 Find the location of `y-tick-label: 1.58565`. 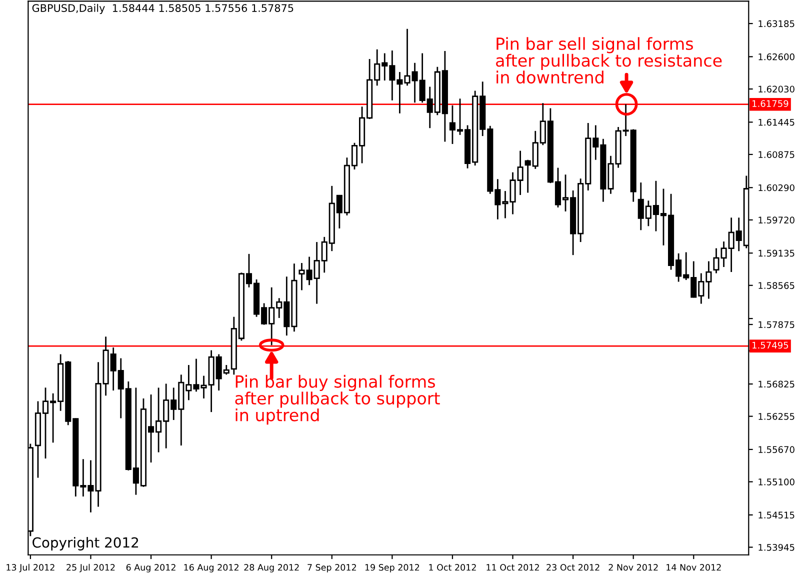

y-tick-label: 1.58565 is located at coordinates (776, 285).